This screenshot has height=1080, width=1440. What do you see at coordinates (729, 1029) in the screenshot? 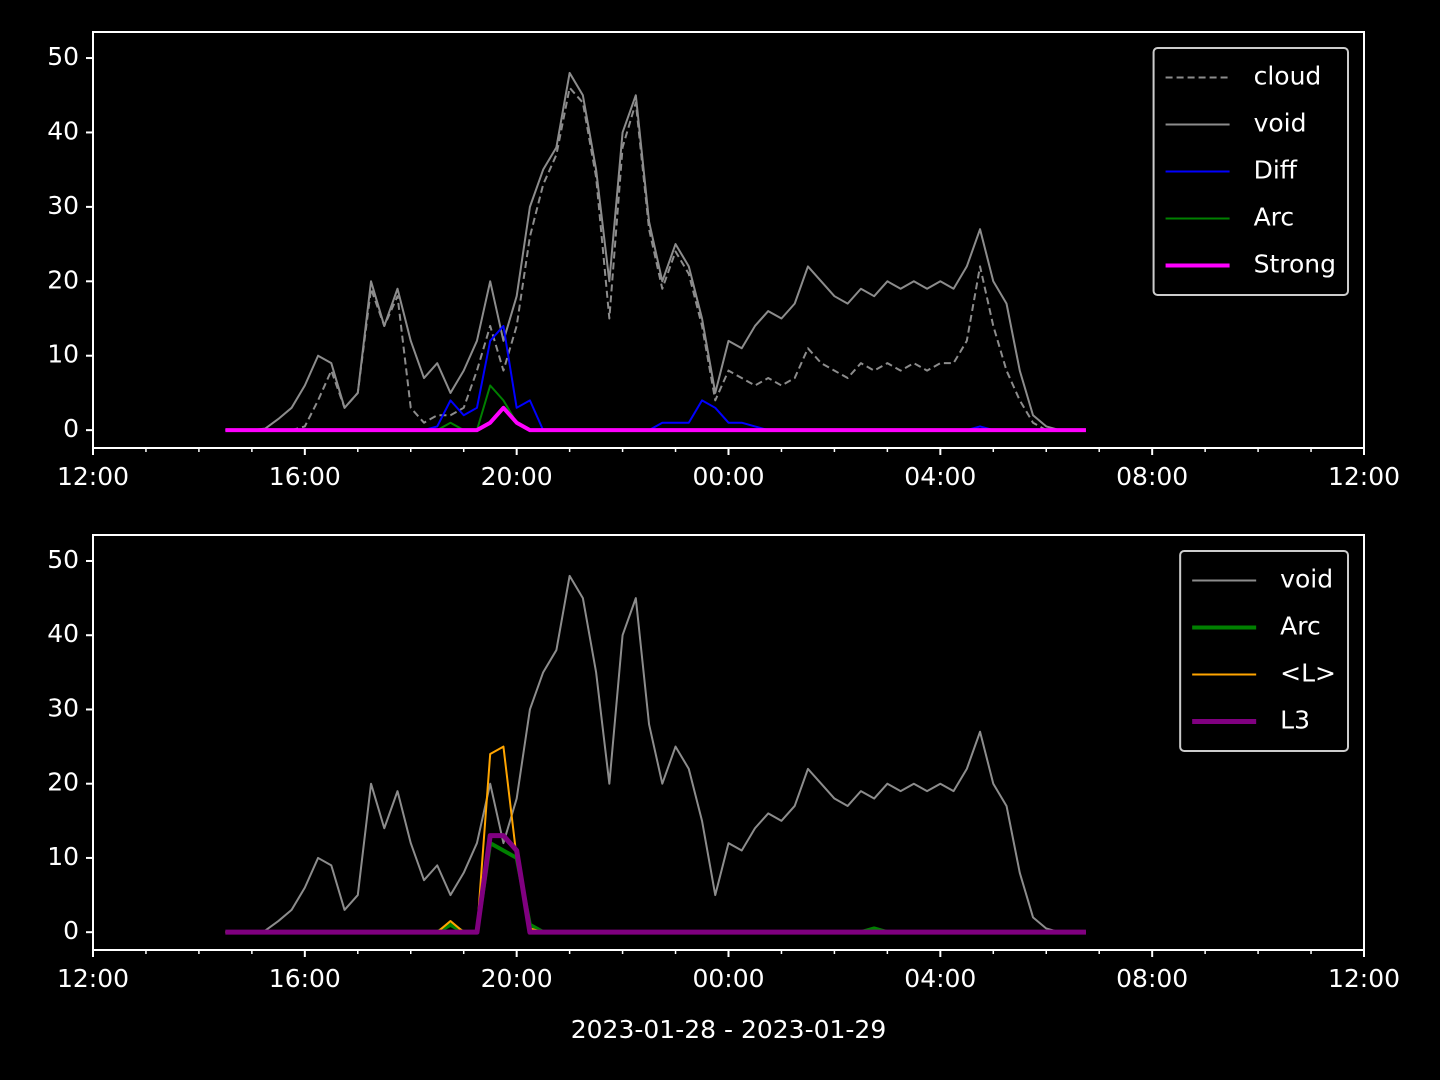
I see `x-axis-label: 2023-01-28 - 2023-01-29` at bounding box center [729, 1029].